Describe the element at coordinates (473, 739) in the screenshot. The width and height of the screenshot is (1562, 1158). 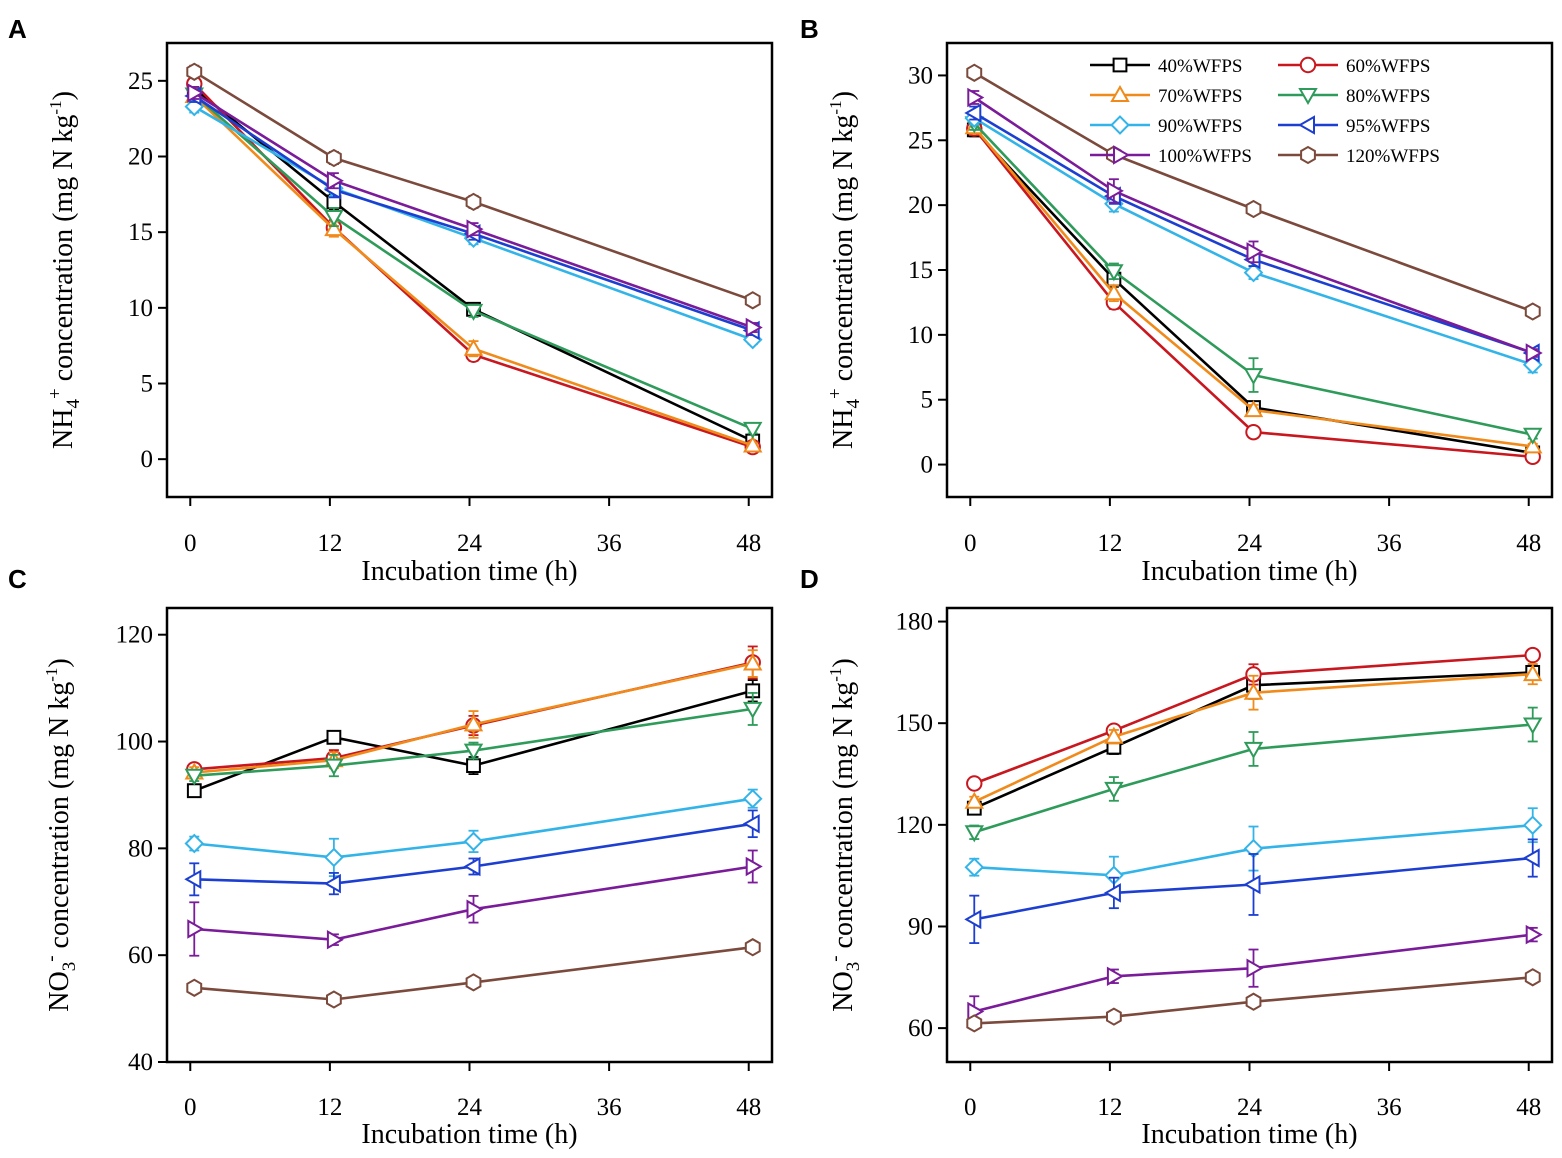
I see `series-80pct-wfps` at that location.